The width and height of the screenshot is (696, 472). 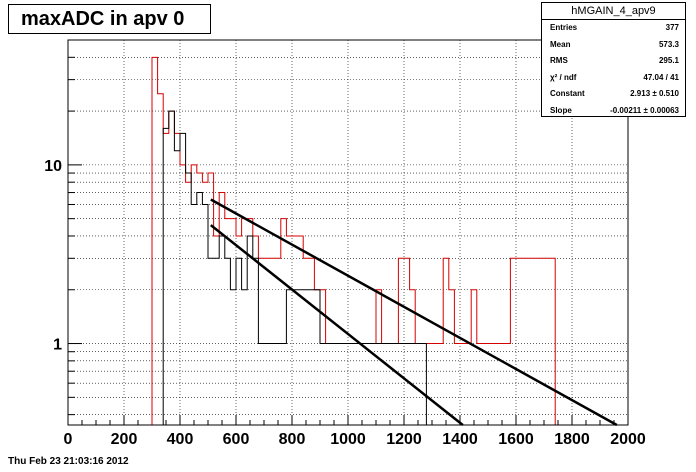 I want to click on stats-value: 2.913 ± 0.510, so click(x=654, y=93).